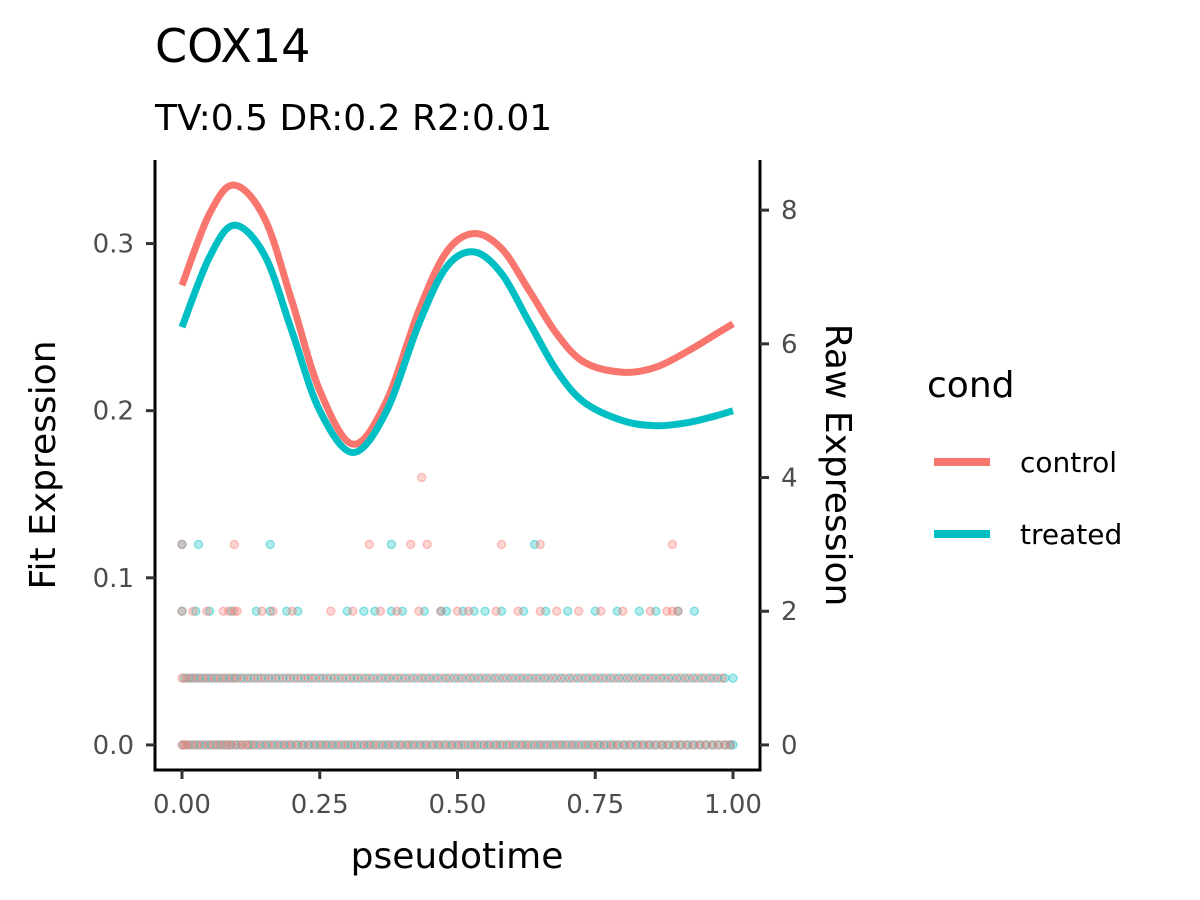 Image resolution: width=1200 pixels, height=900 pixels. I want to click on y-right-tick-label: 4, so click(789, 479).